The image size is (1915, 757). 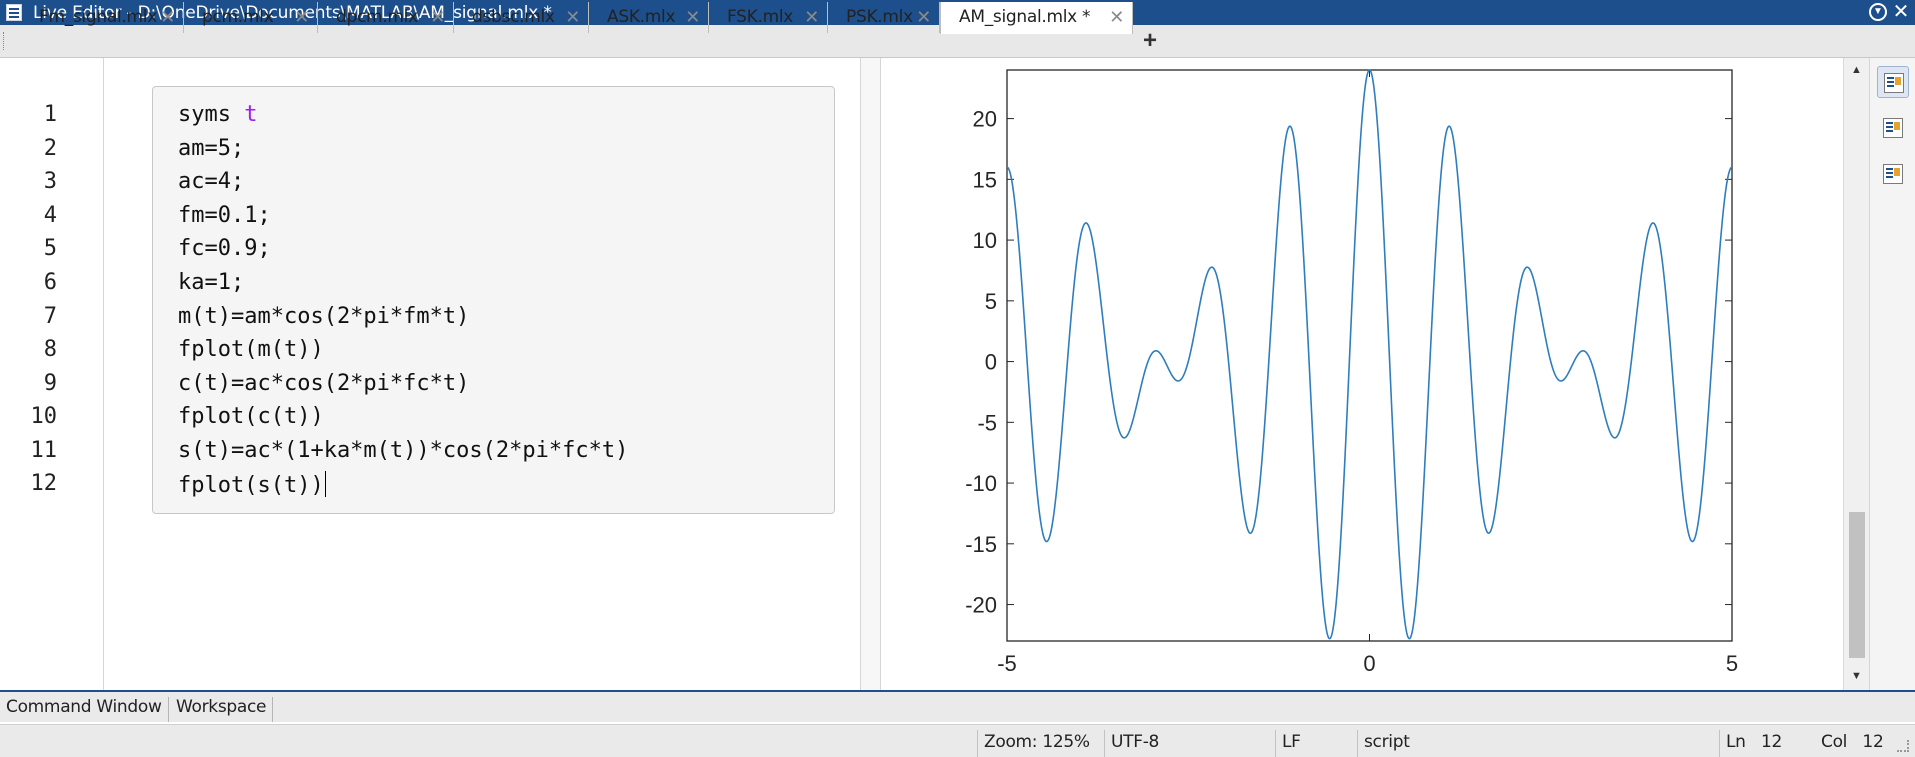 What do you see at coordinates (760, 17) in the screenshot?
I see `tab-label: FSK.mlx` at bounding box center [760, 17].